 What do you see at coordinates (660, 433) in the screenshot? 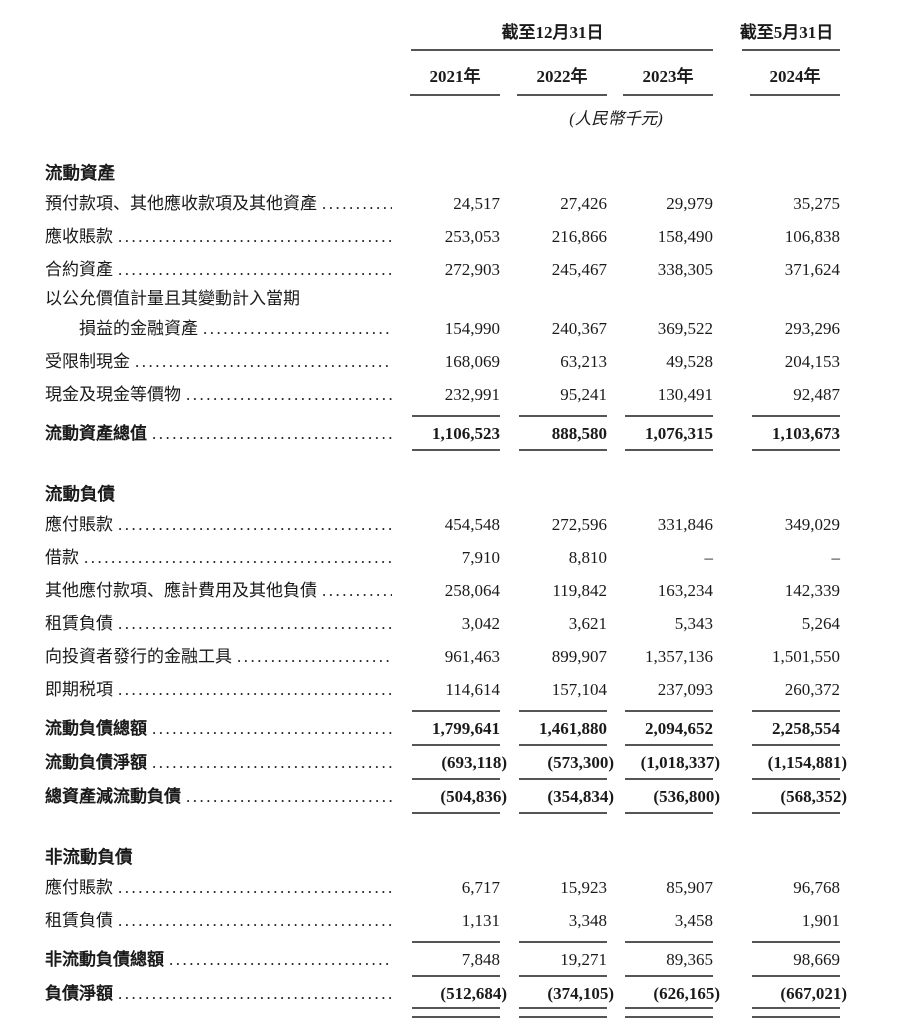
I see `row-value: 1,076,315` at bounding box center [660, 433].